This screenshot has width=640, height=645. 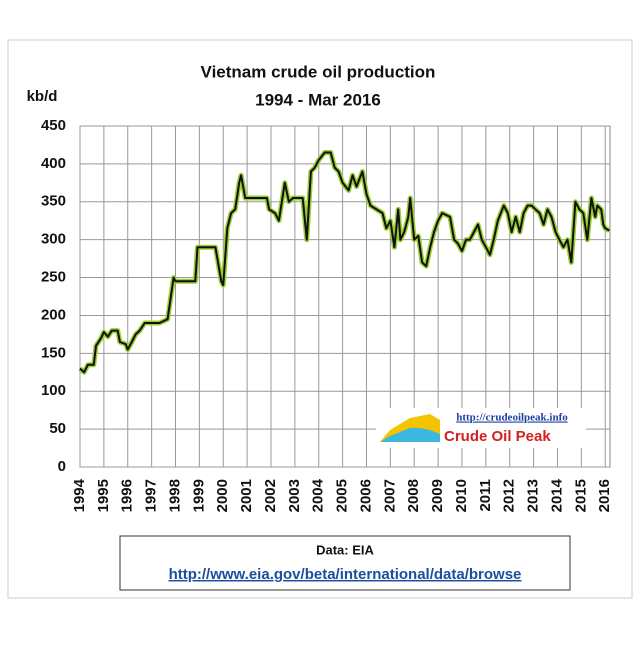 I want to click on x-tick-label: 2006, so click(x=365, y=495).